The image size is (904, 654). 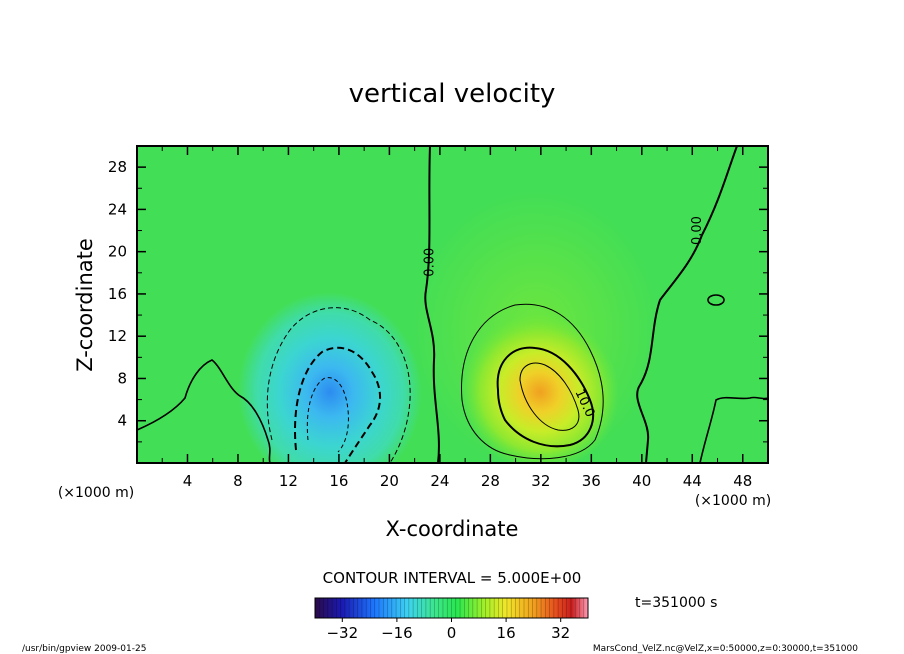 What do you see at coordinates (692, 481) in the screenshot?
I see `x-tick-label: 44` at bounding box center [692, 481].